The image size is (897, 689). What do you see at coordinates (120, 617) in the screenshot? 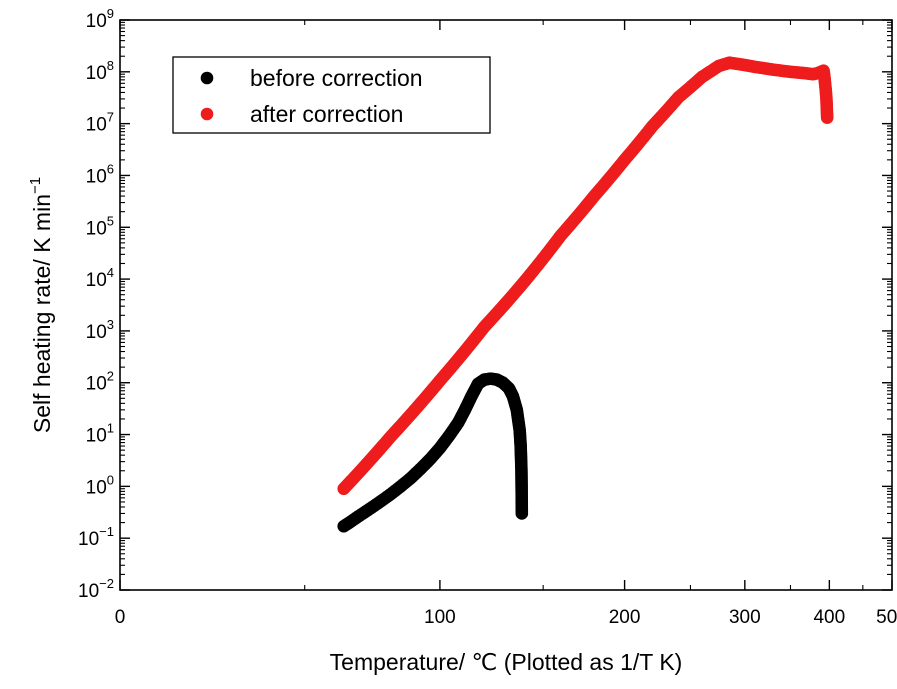
I see `x-tick-label: 0` at bounding box center [120, 617].